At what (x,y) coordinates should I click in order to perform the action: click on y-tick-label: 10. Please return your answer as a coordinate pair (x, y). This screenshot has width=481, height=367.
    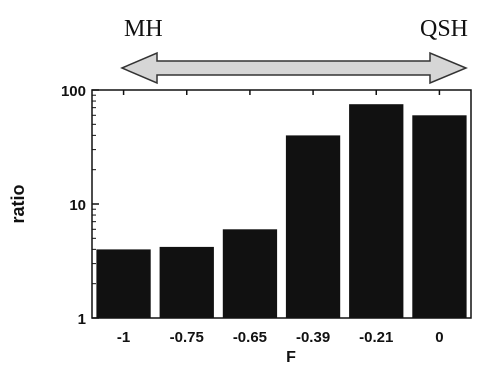
    Looking at the image, I should click on (77, 205).